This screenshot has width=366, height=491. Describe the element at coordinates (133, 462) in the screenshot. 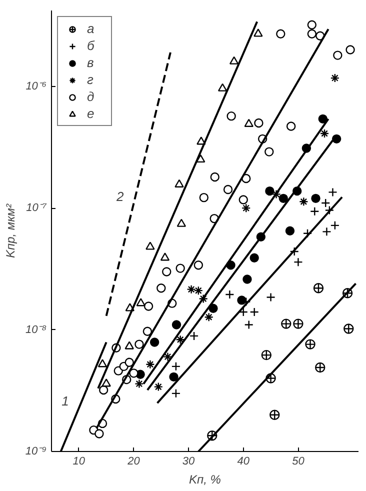

I see `x-tick-label: 20` at that location.